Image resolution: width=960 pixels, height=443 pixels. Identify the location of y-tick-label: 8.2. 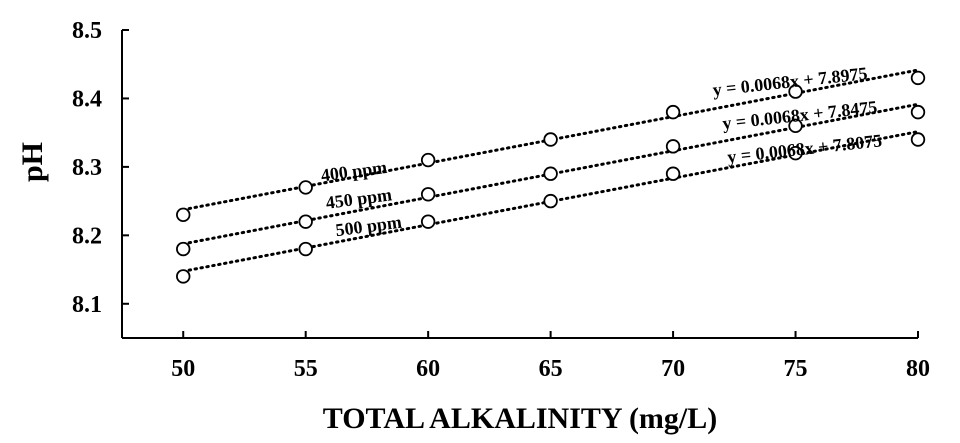
(87, 236).